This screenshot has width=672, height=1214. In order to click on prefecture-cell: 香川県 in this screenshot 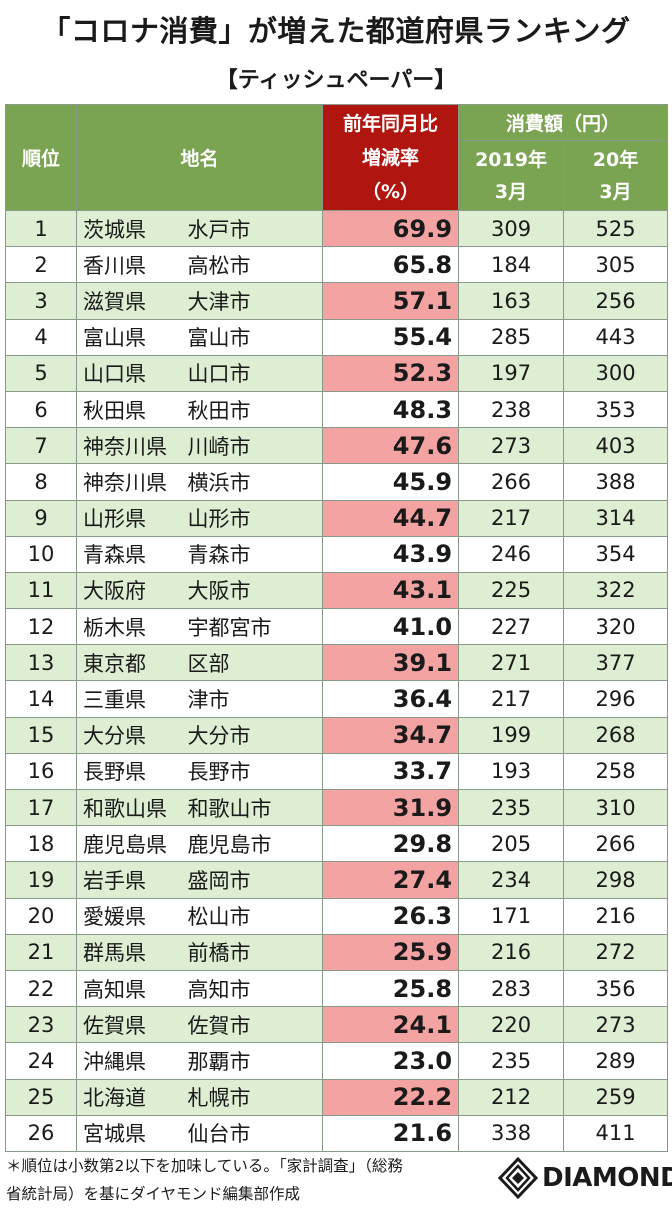, I will do `click(130, 265)`.